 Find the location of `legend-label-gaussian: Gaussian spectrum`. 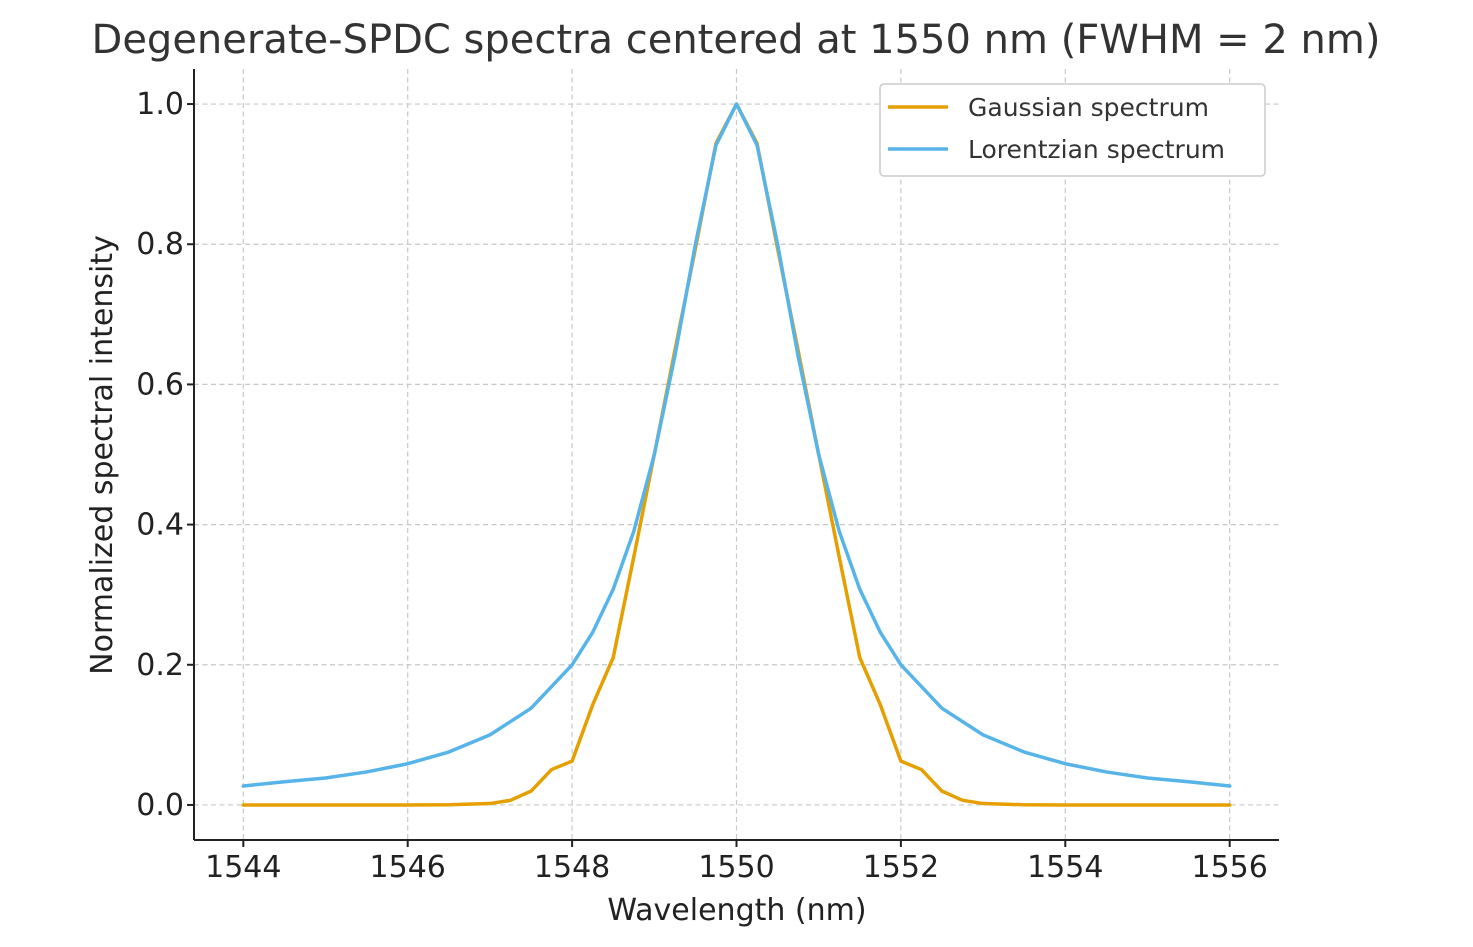

legend-label-gaussian: Gaussian spectrum is located at coordinates (1088, 107).